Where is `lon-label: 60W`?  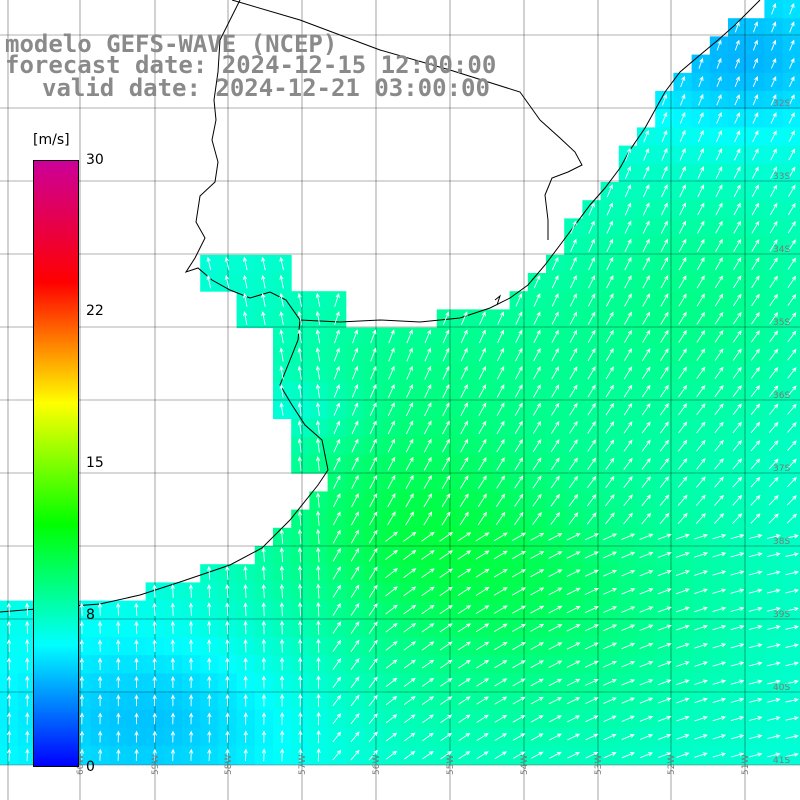
lon-label: 60W is located at coordinates (81, 765).